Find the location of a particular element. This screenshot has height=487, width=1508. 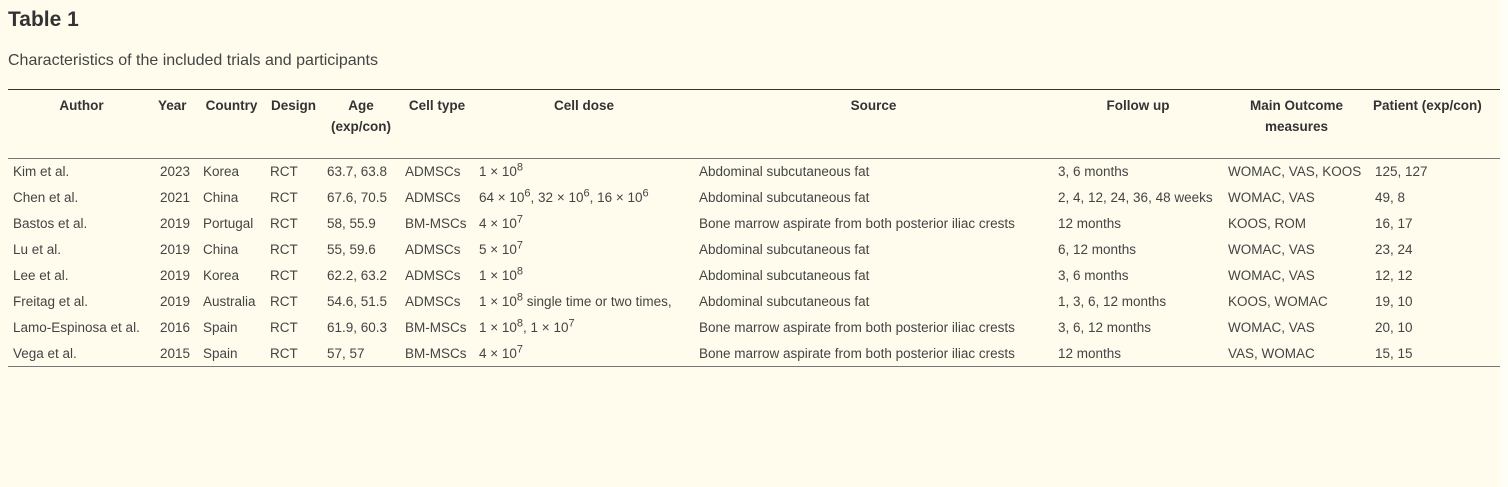

dose-text: , 32 × 10 is located at coordinates (557, 197).